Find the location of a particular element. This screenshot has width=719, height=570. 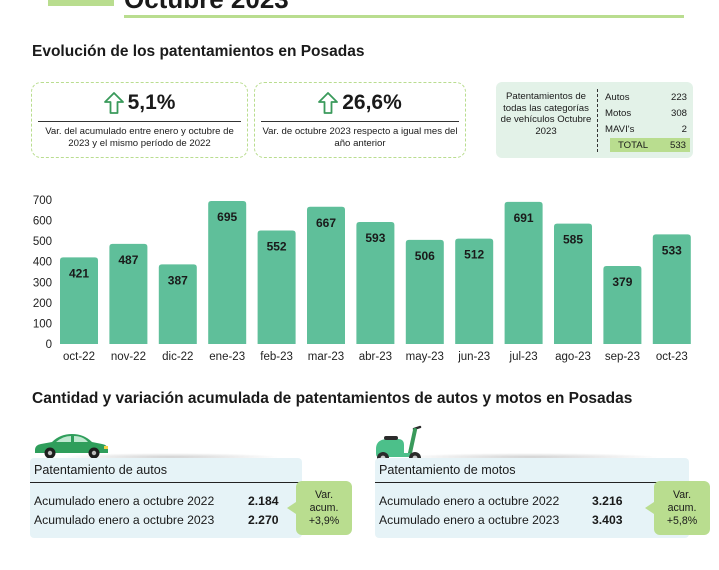

data-label: 379 is located at coordinates (622, 282).